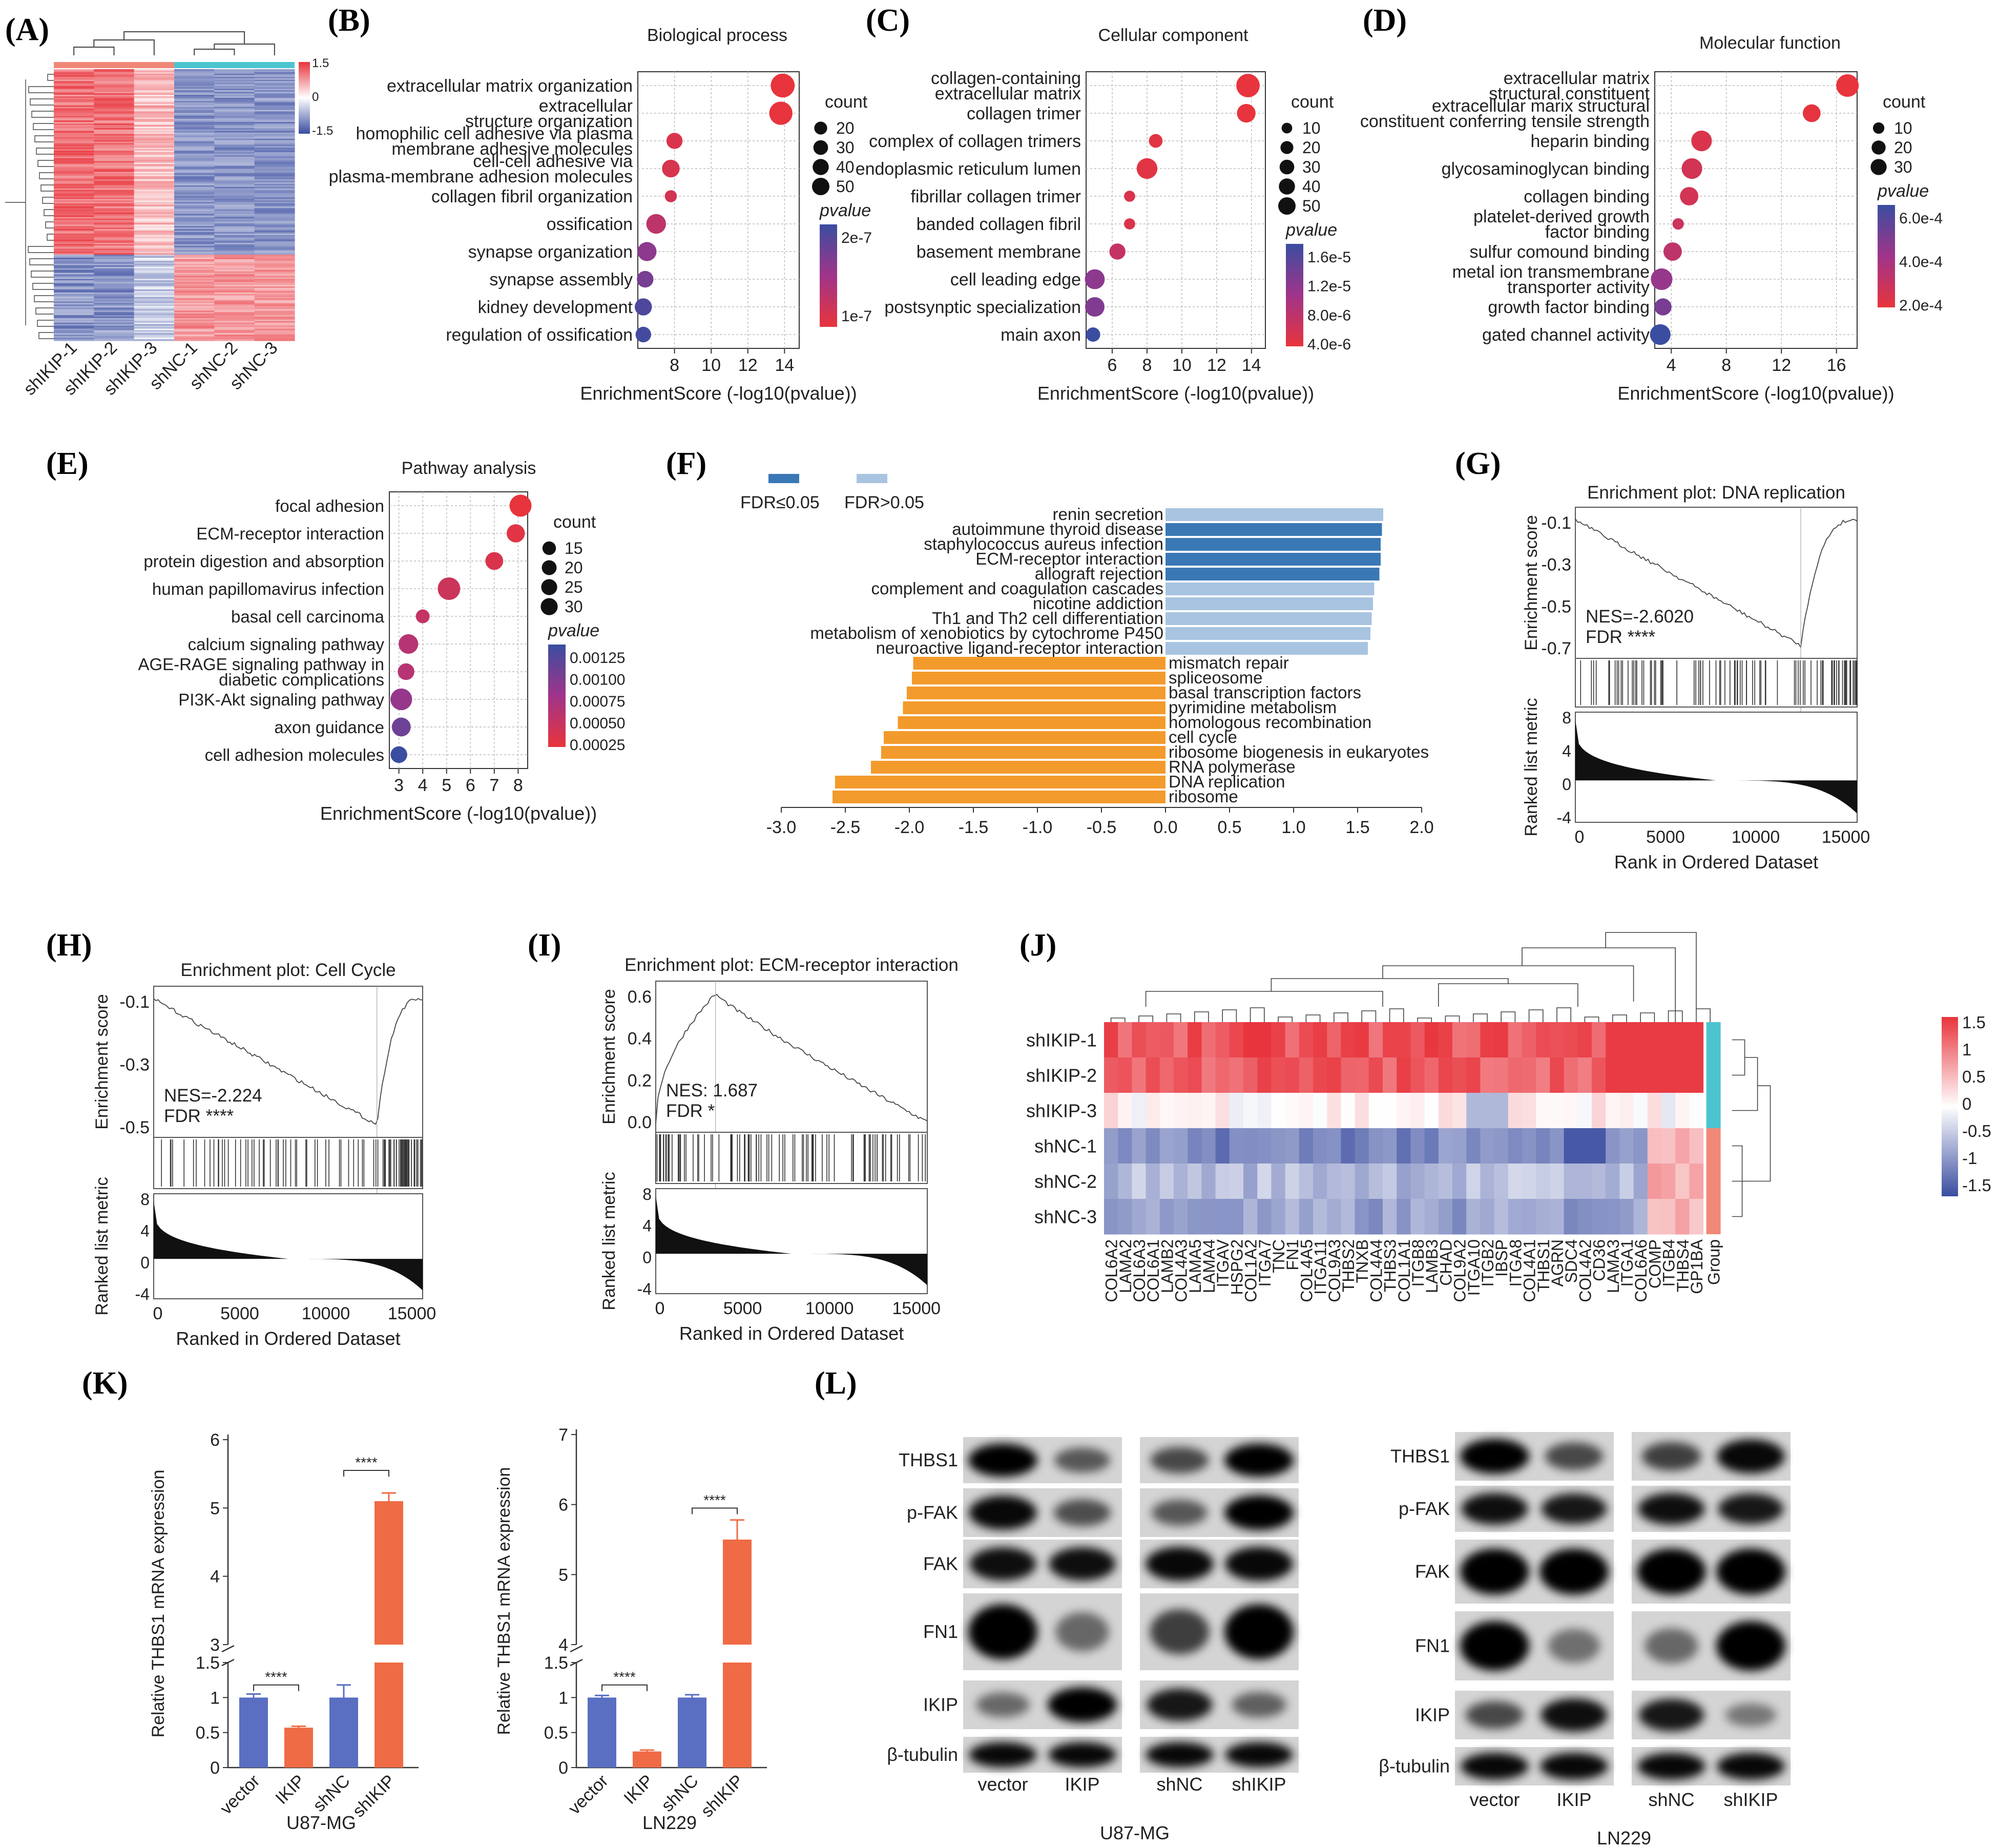  I want to click on gsea-bar-label-negative: homologous recombination, so click(1270, 722).